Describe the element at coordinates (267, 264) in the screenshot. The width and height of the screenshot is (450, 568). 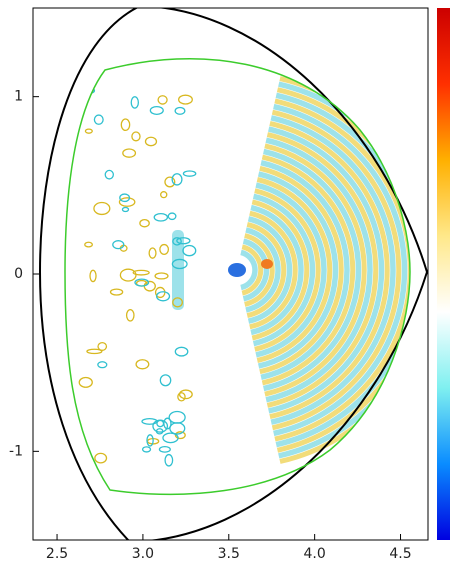
I see `core-blob` at that location.